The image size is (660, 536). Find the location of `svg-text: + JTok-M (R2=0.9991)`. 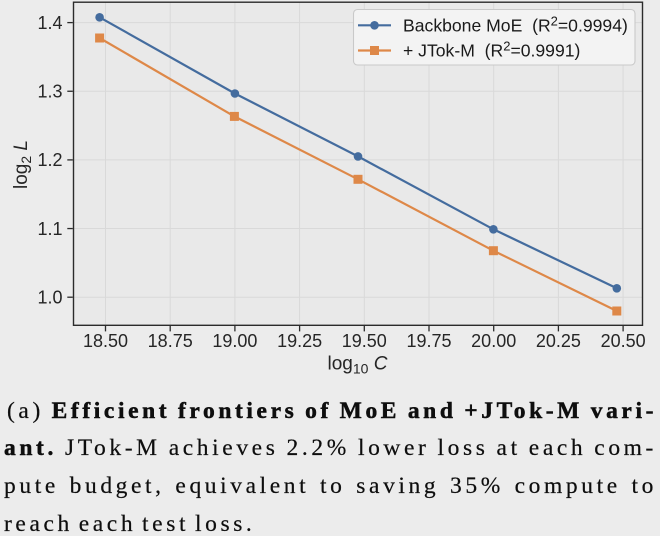

svg-text: + JTok-M (R2=0.9991) is located at coordinates (491, 50).